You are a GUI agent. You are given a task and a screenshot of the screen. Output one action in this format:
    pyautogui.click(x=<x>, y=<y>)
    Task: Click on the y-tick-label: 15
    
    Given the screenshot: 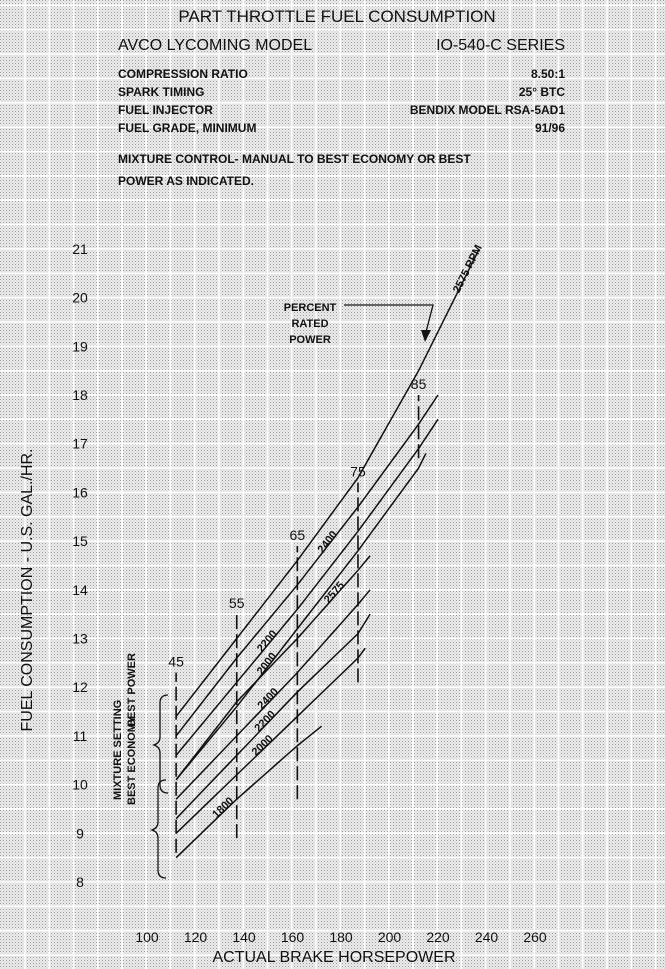 What is the action you would take?
    pyautogui.click(x=80, y=541)
    